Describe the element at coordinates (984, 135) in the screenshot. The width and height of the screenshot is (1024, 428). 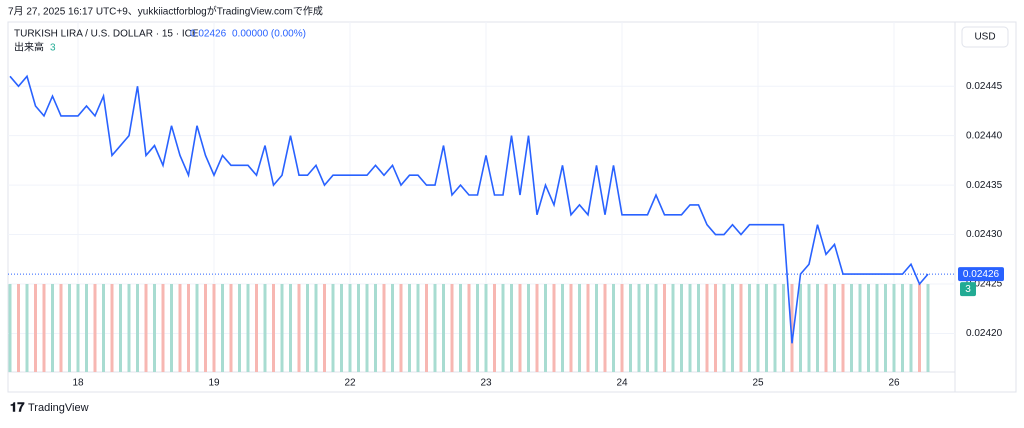
I see `y-tick-label: 0.02440` at that location.